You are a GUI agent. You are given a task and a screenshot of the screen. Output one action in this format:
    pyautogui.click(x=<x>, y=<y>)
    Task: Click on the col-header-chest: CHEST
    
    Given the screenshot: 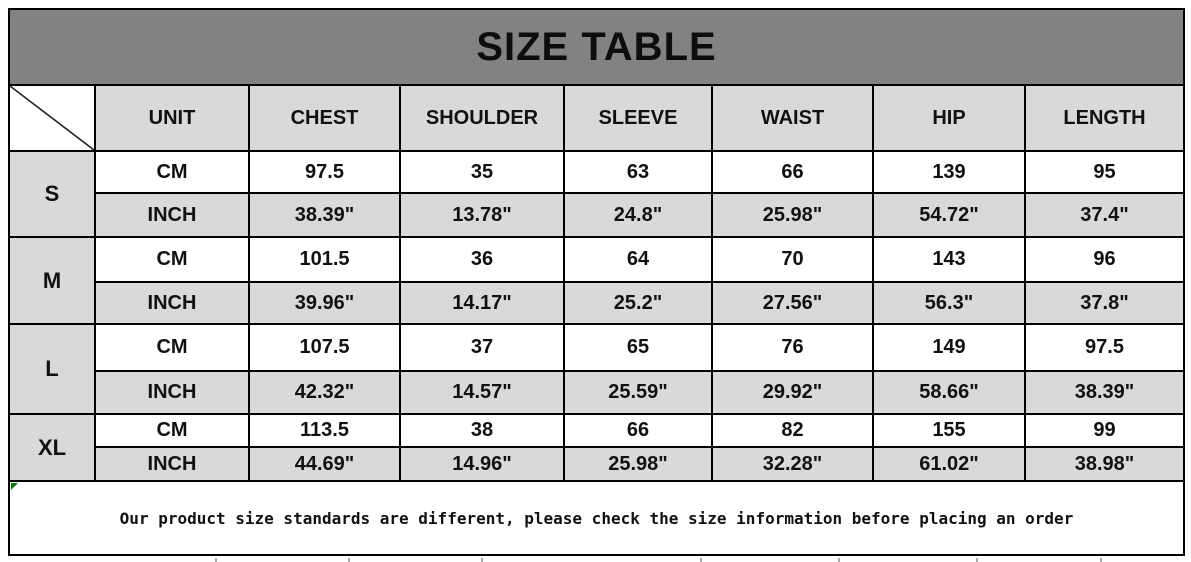 What is the action you would take?
    pyautogui.click(x=324, y=118)
    